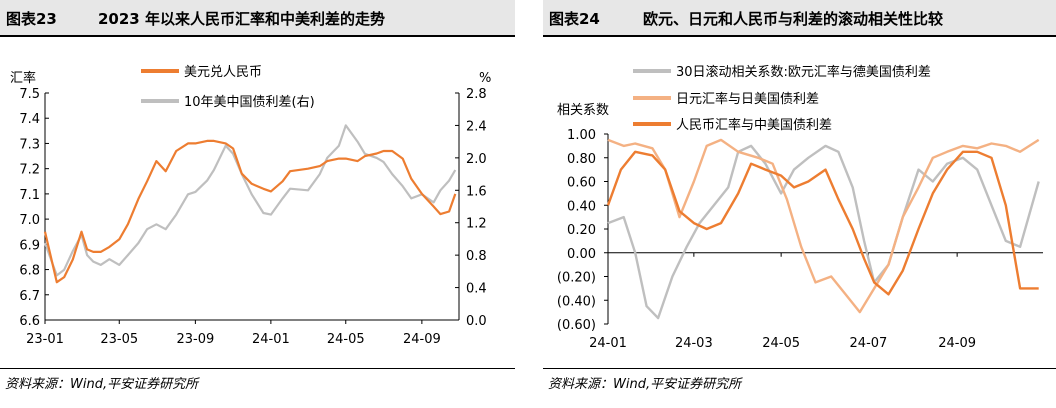 This screenshot has height=408, width=1056. I want to click on y-tick-label-left: 6.9, so click(29, 245).